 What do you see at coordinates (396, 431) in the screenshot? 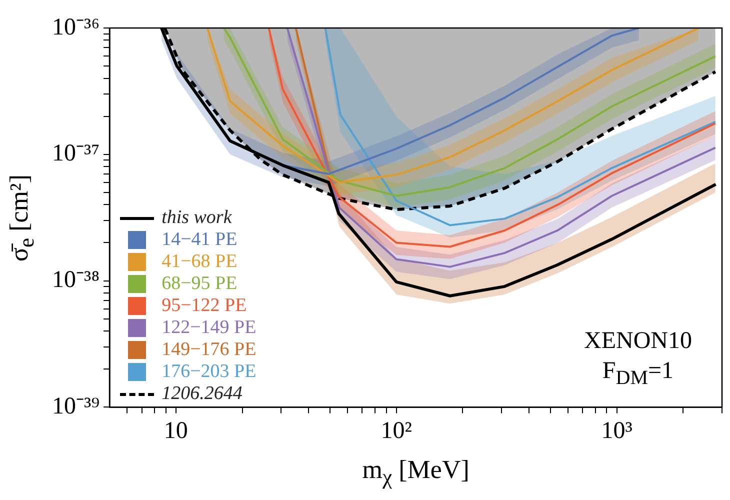
I see `x-tick-label: 10²` at bounding box center [396, 431].